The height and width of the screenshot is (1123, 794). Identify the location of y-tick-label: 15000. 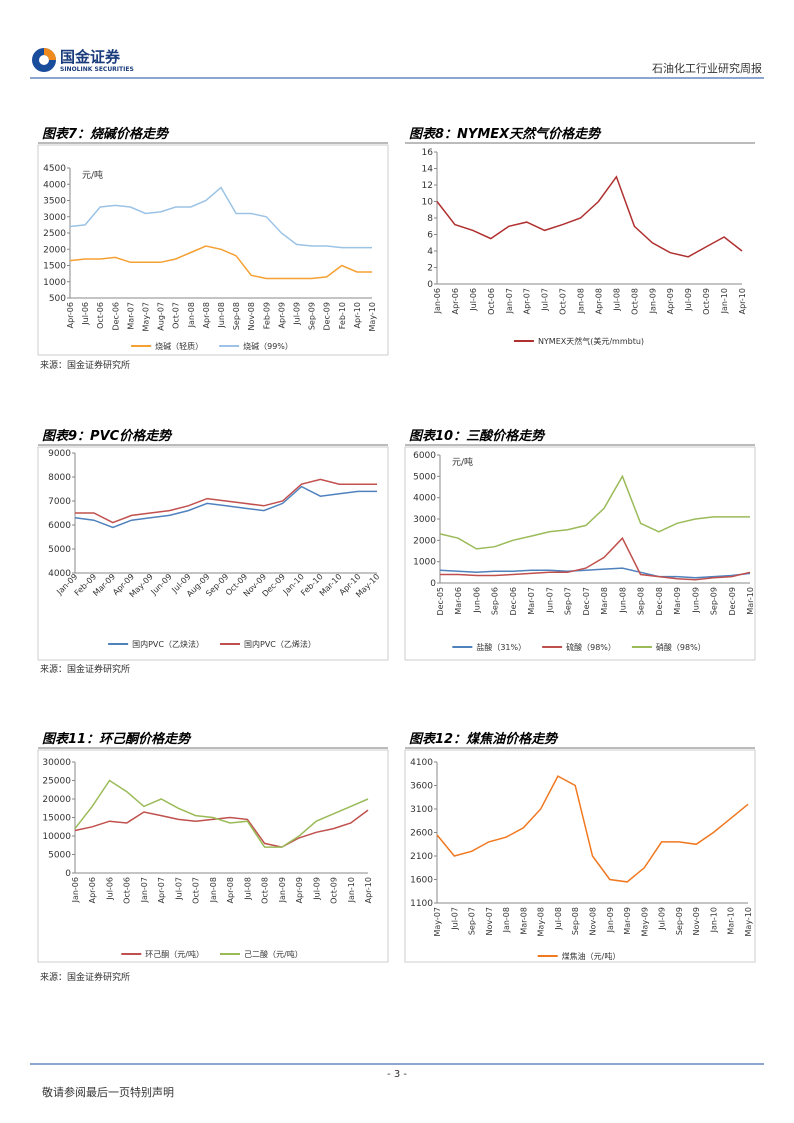
(56, 819).